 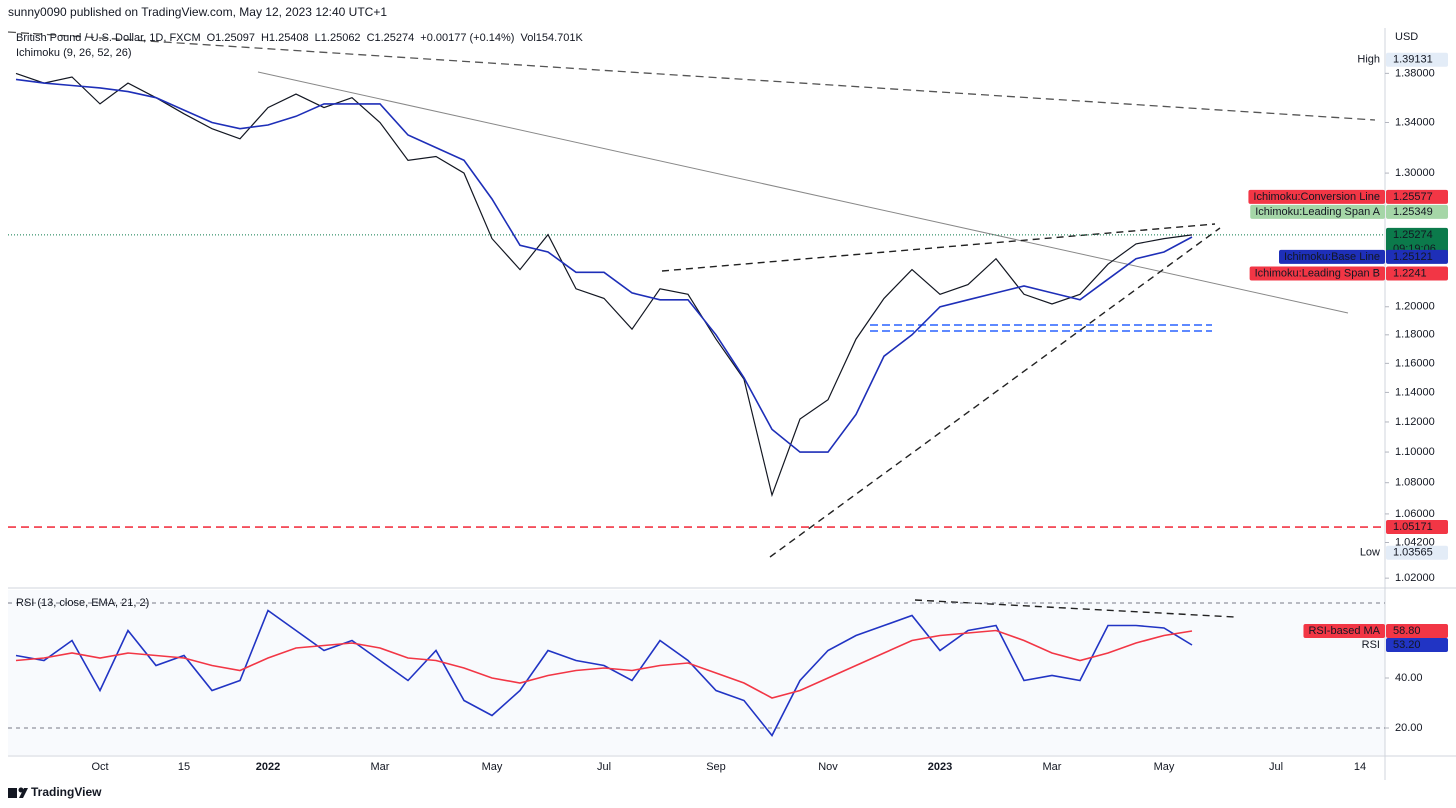 I want to click on rsi-title: RSI (13, close, EMA, 21, 2), so click(x=82, y=603).